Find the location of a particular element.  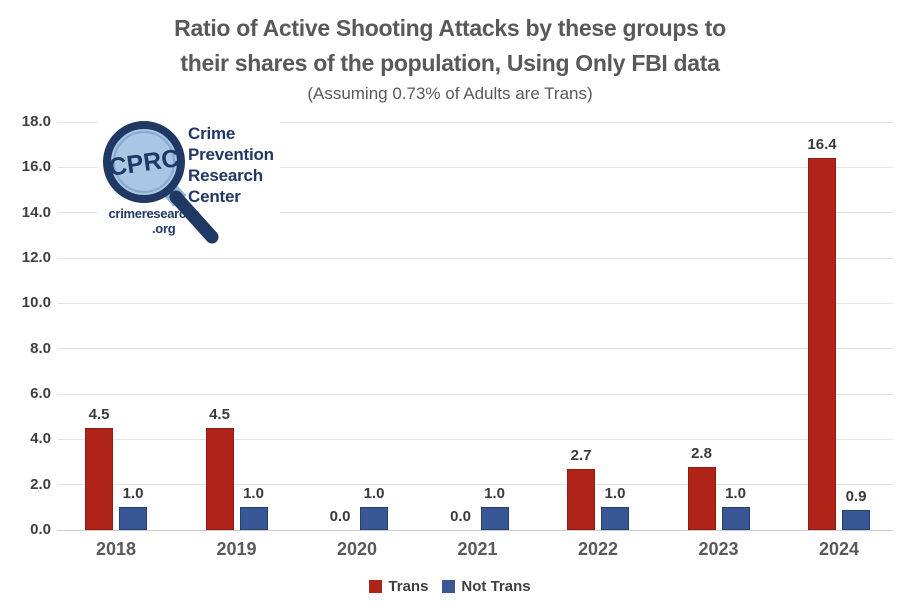

bar-not-trans-2024 is located at coordinates (856, 519).